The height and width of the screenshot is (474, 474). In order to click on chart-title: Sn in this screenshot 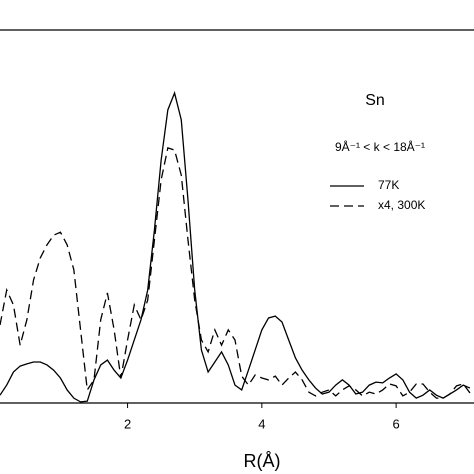, I will do `click(375, 100)`.